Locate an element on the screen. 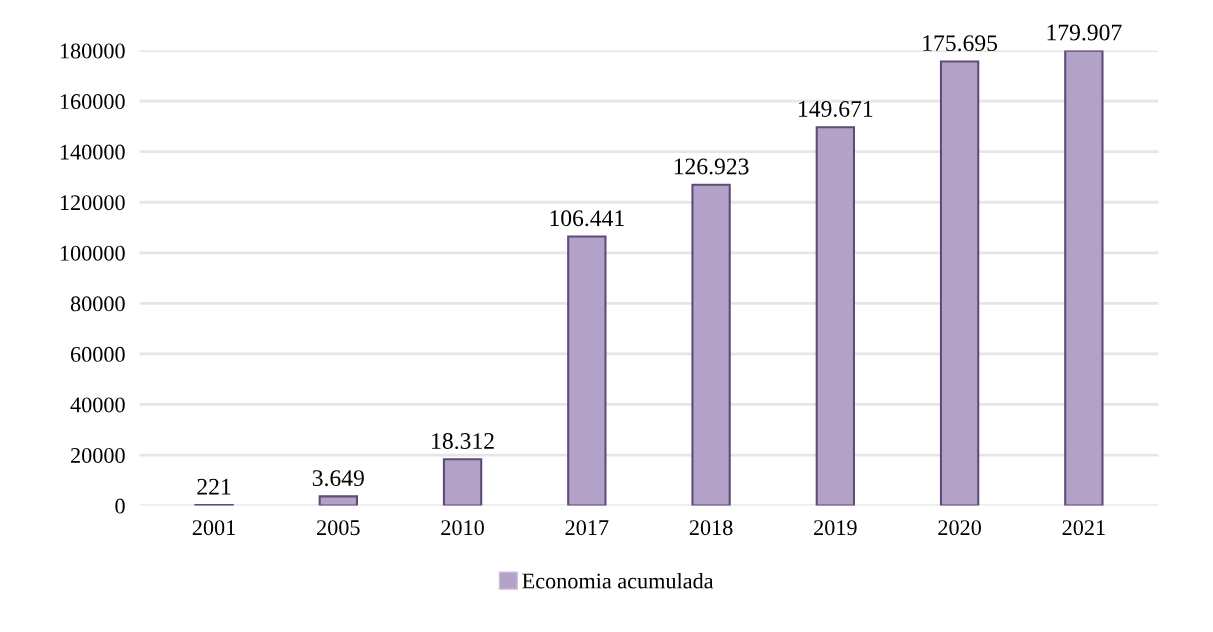 This screenshot has width=1213, height=632. y-tick-label: 60000 is located at coordinates (98, 354).